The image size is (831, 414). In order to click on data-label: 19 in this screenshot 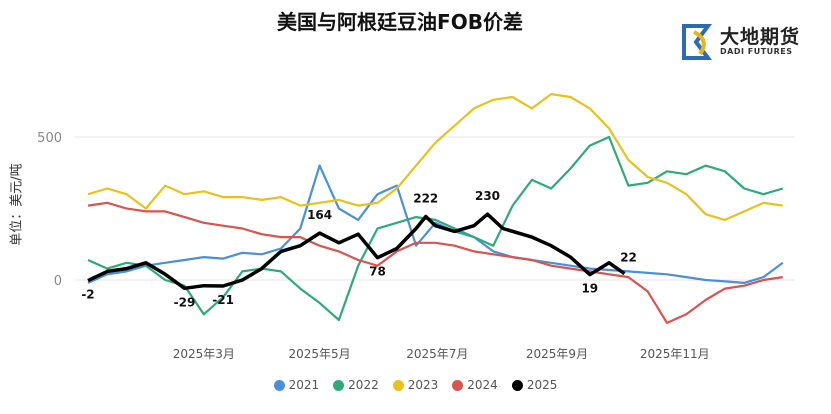, I will do `click(589, 289)`.